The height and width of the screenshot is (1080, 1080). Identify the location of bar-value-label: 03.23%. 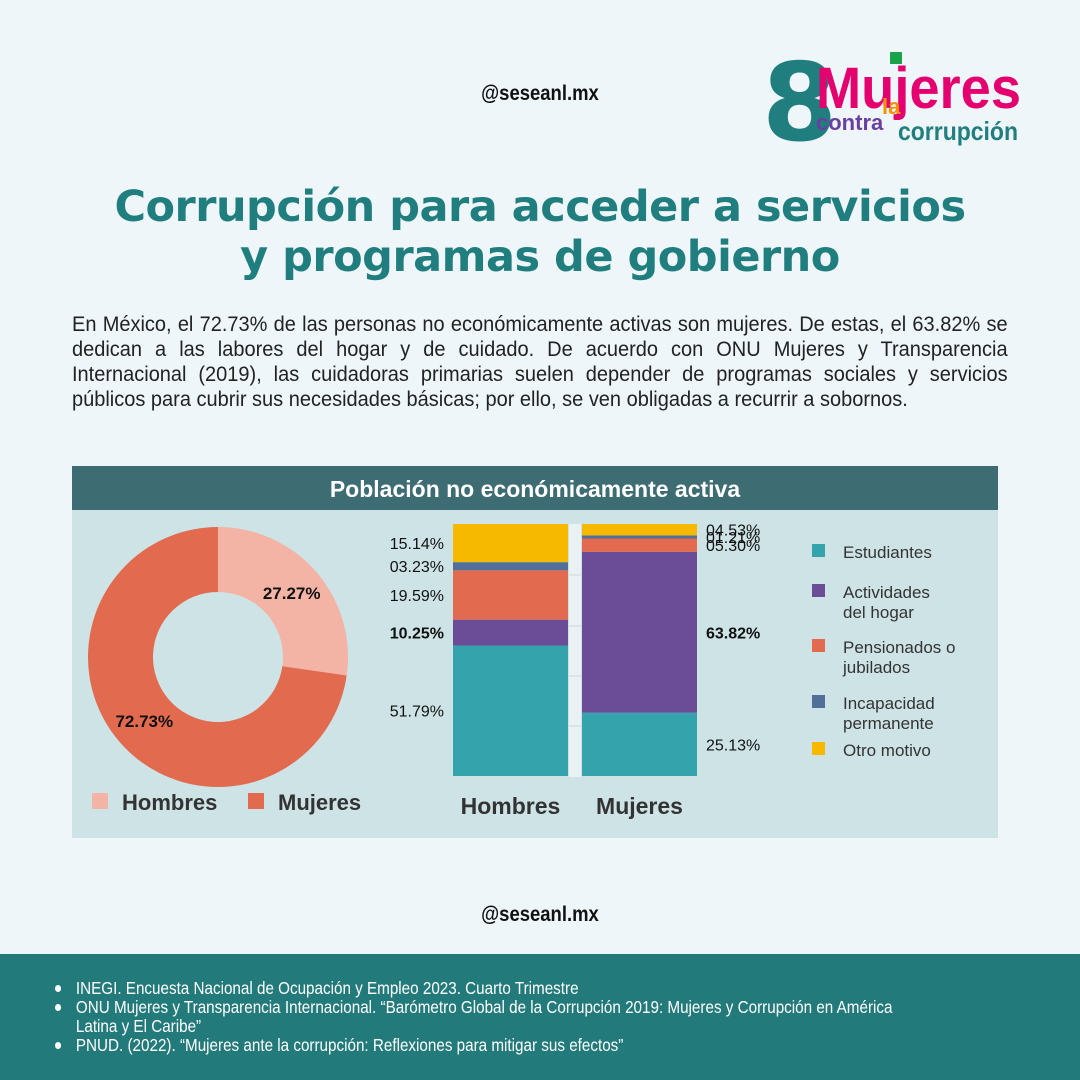
(417, 567).